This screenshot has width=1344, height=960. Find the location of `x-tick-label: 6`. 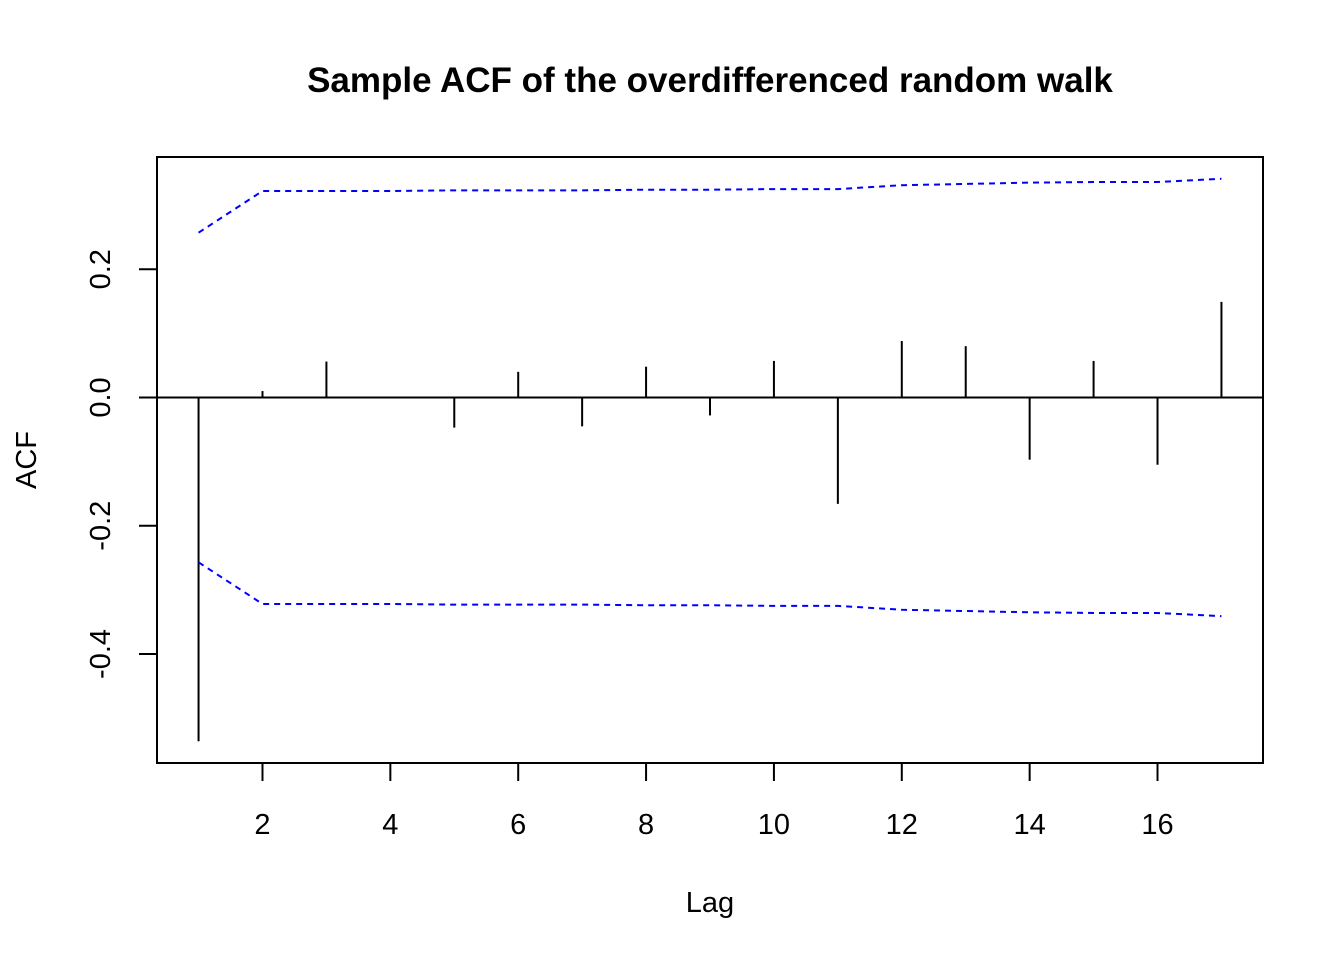

x-tick-label: 6 is located at coordinates (518, 825).